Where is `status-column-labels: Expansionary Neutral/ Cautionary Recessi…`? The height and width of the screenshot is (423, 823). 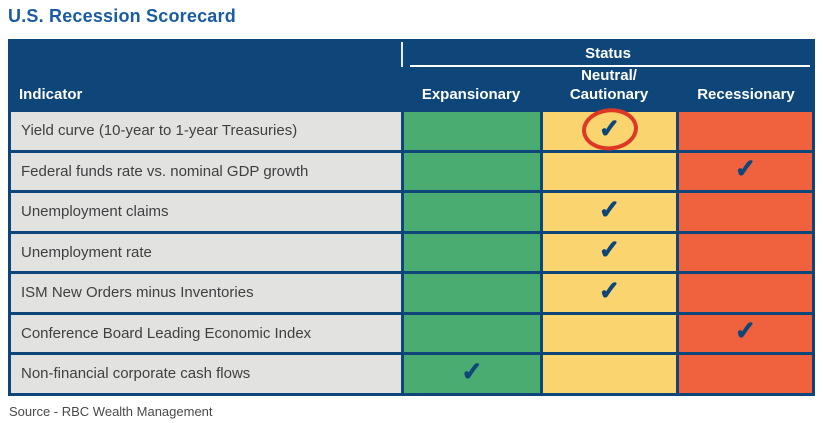
status-column-labels: Expansionary Neutral/ Cautionary Recessi… is located at coordinates (608, 89).